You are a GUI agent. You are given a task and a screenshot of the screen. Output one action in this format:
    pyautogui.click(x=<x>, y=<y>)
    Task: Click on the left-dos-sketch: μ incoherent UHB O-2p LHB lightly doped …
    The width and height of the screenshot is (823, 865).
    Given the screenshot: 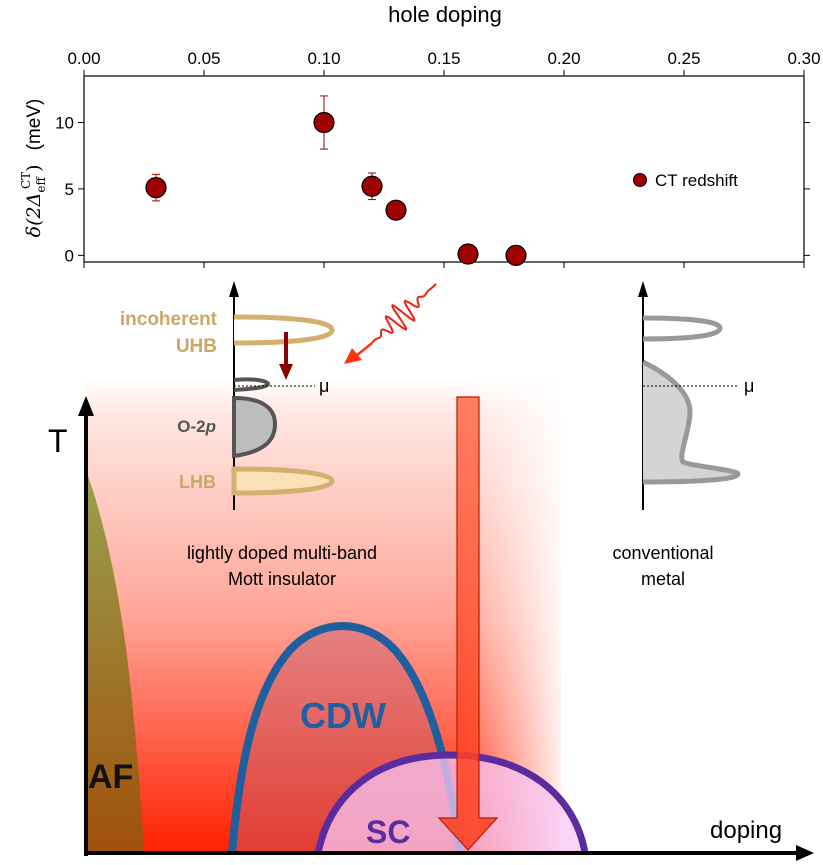 What is the action you would take?
    pyautogui.click(x=248, y=435)
    